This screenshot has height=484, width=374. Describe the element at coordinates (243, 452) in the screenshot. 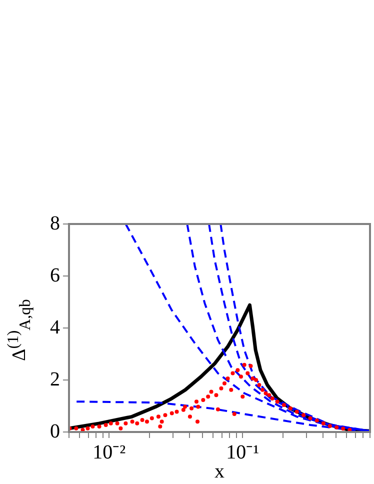

I see `x-tick-label: 10⁻¹` at that location.